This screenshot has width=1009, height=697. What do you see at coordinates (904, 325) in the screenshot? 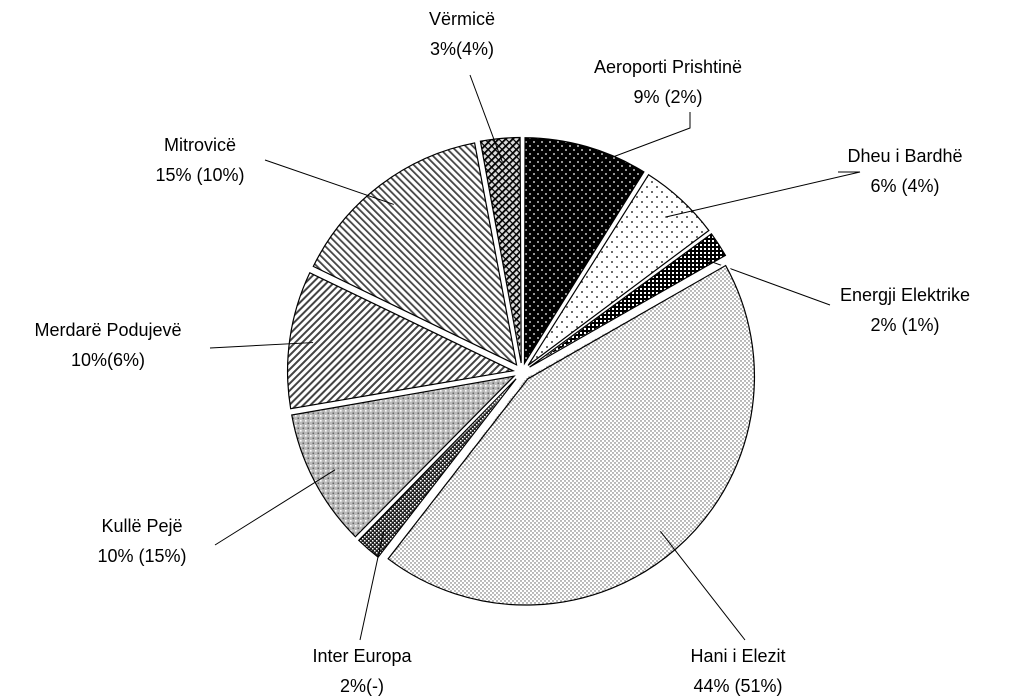
I see `value-label: 2% (1%)` at bounding box center [904, 325].